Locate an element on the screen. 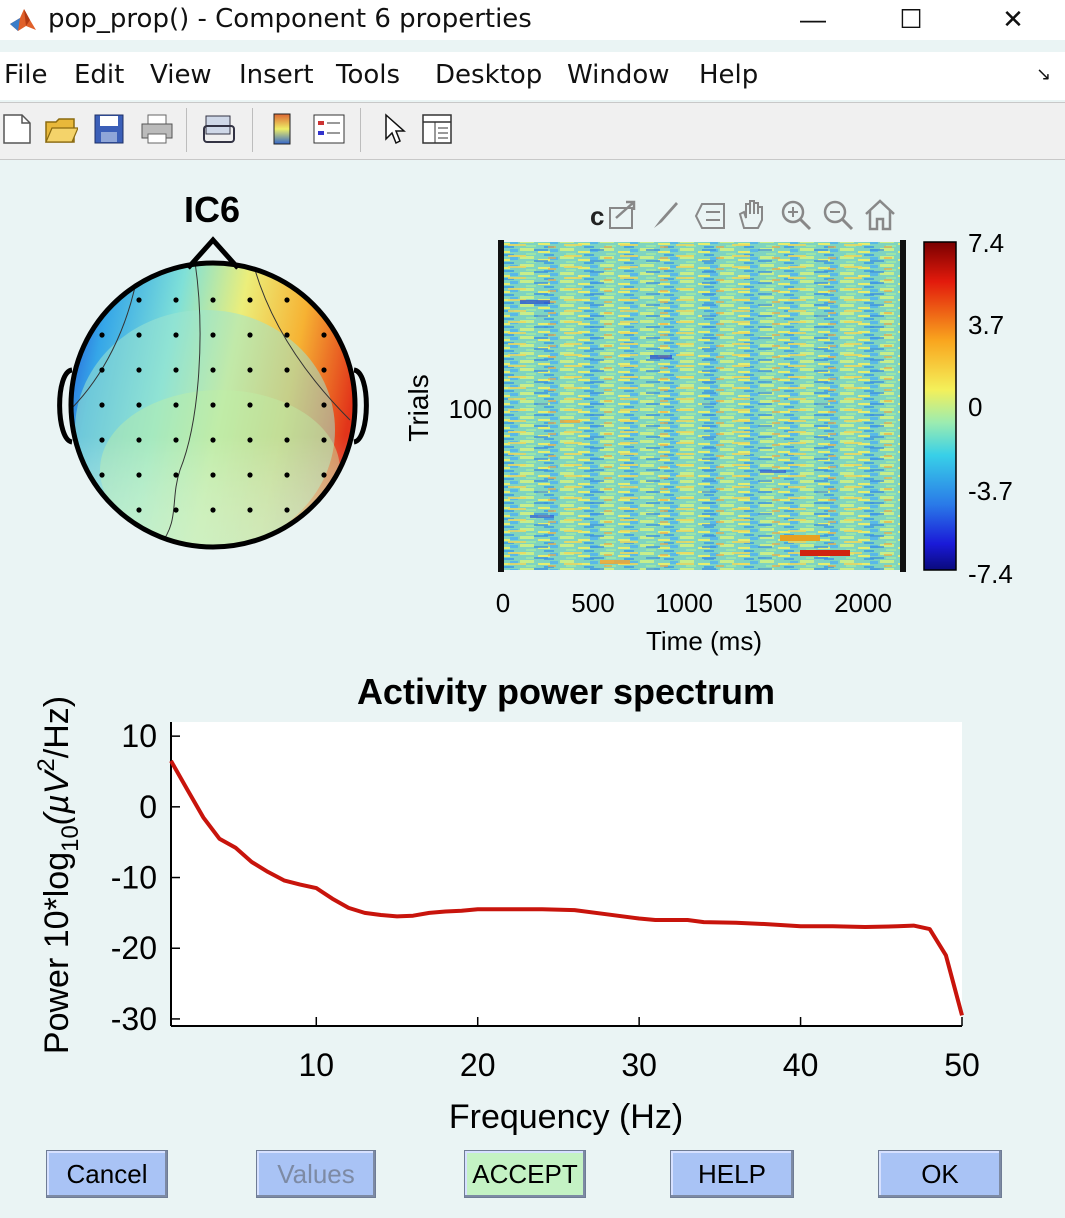  menu-view: View is located at coordinates (181, 75).